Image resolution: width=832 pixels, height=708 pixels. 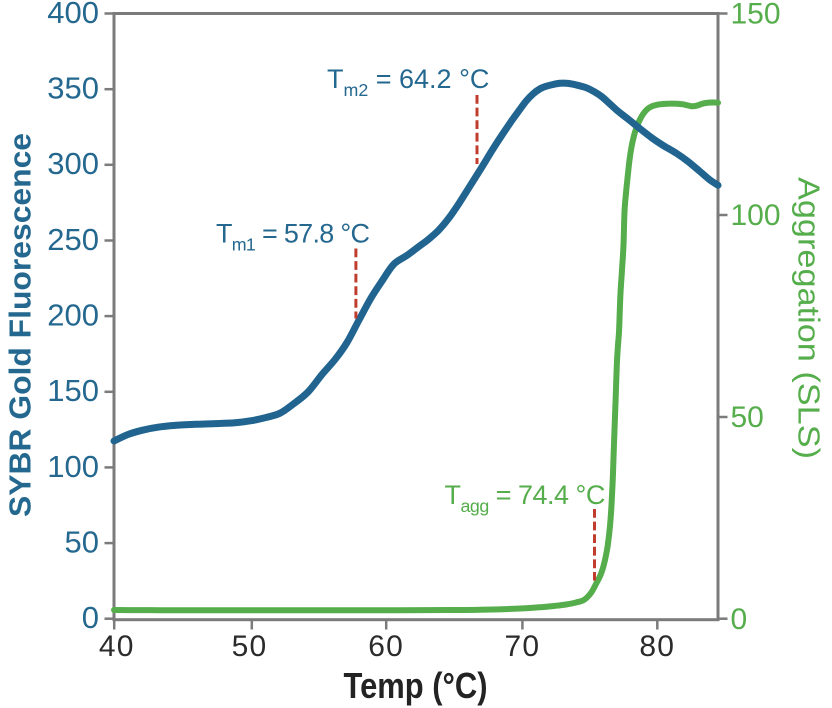 I want to click on svg-text: 70, so click(x=523, y=646).